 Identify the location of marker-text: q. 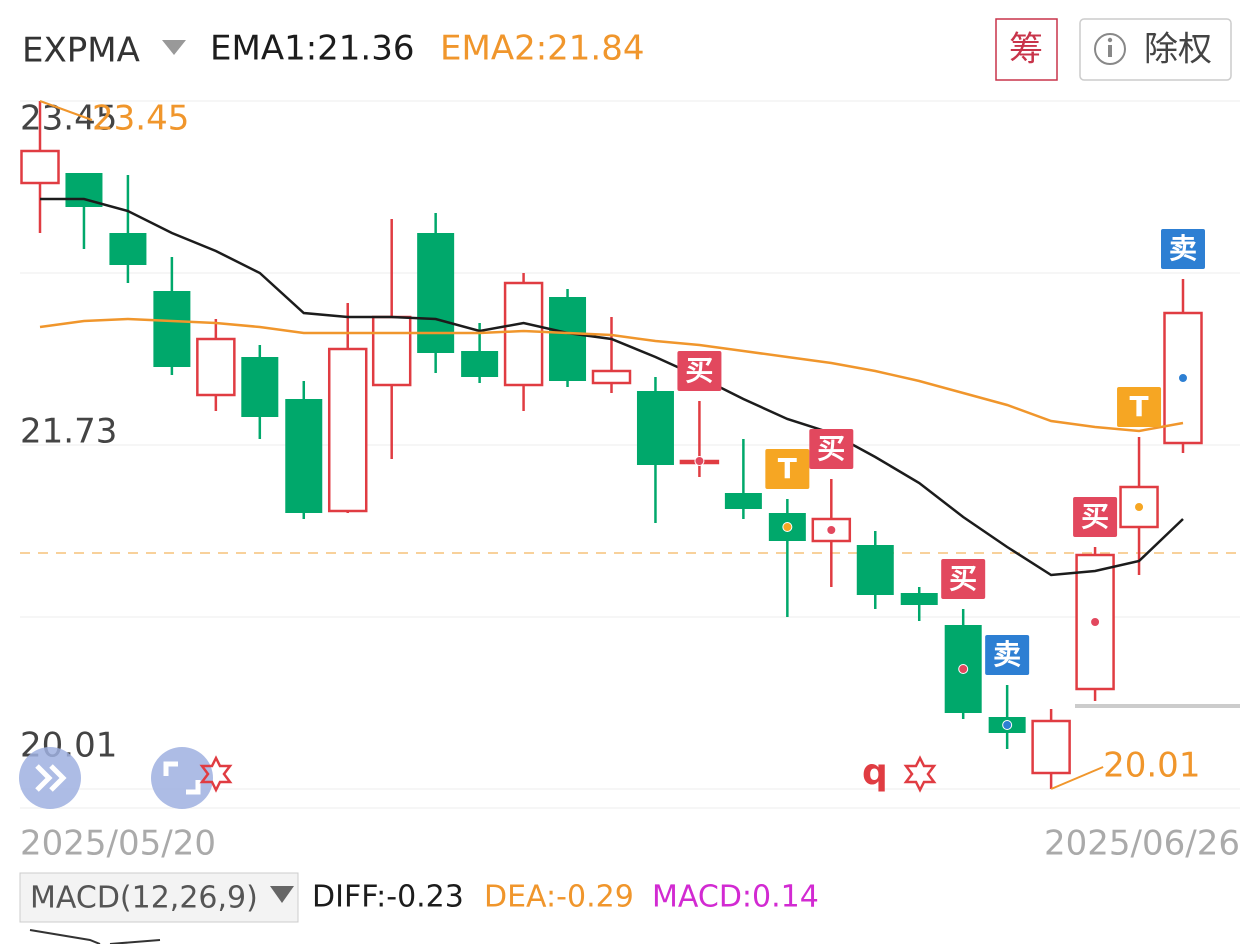
(875, 772).